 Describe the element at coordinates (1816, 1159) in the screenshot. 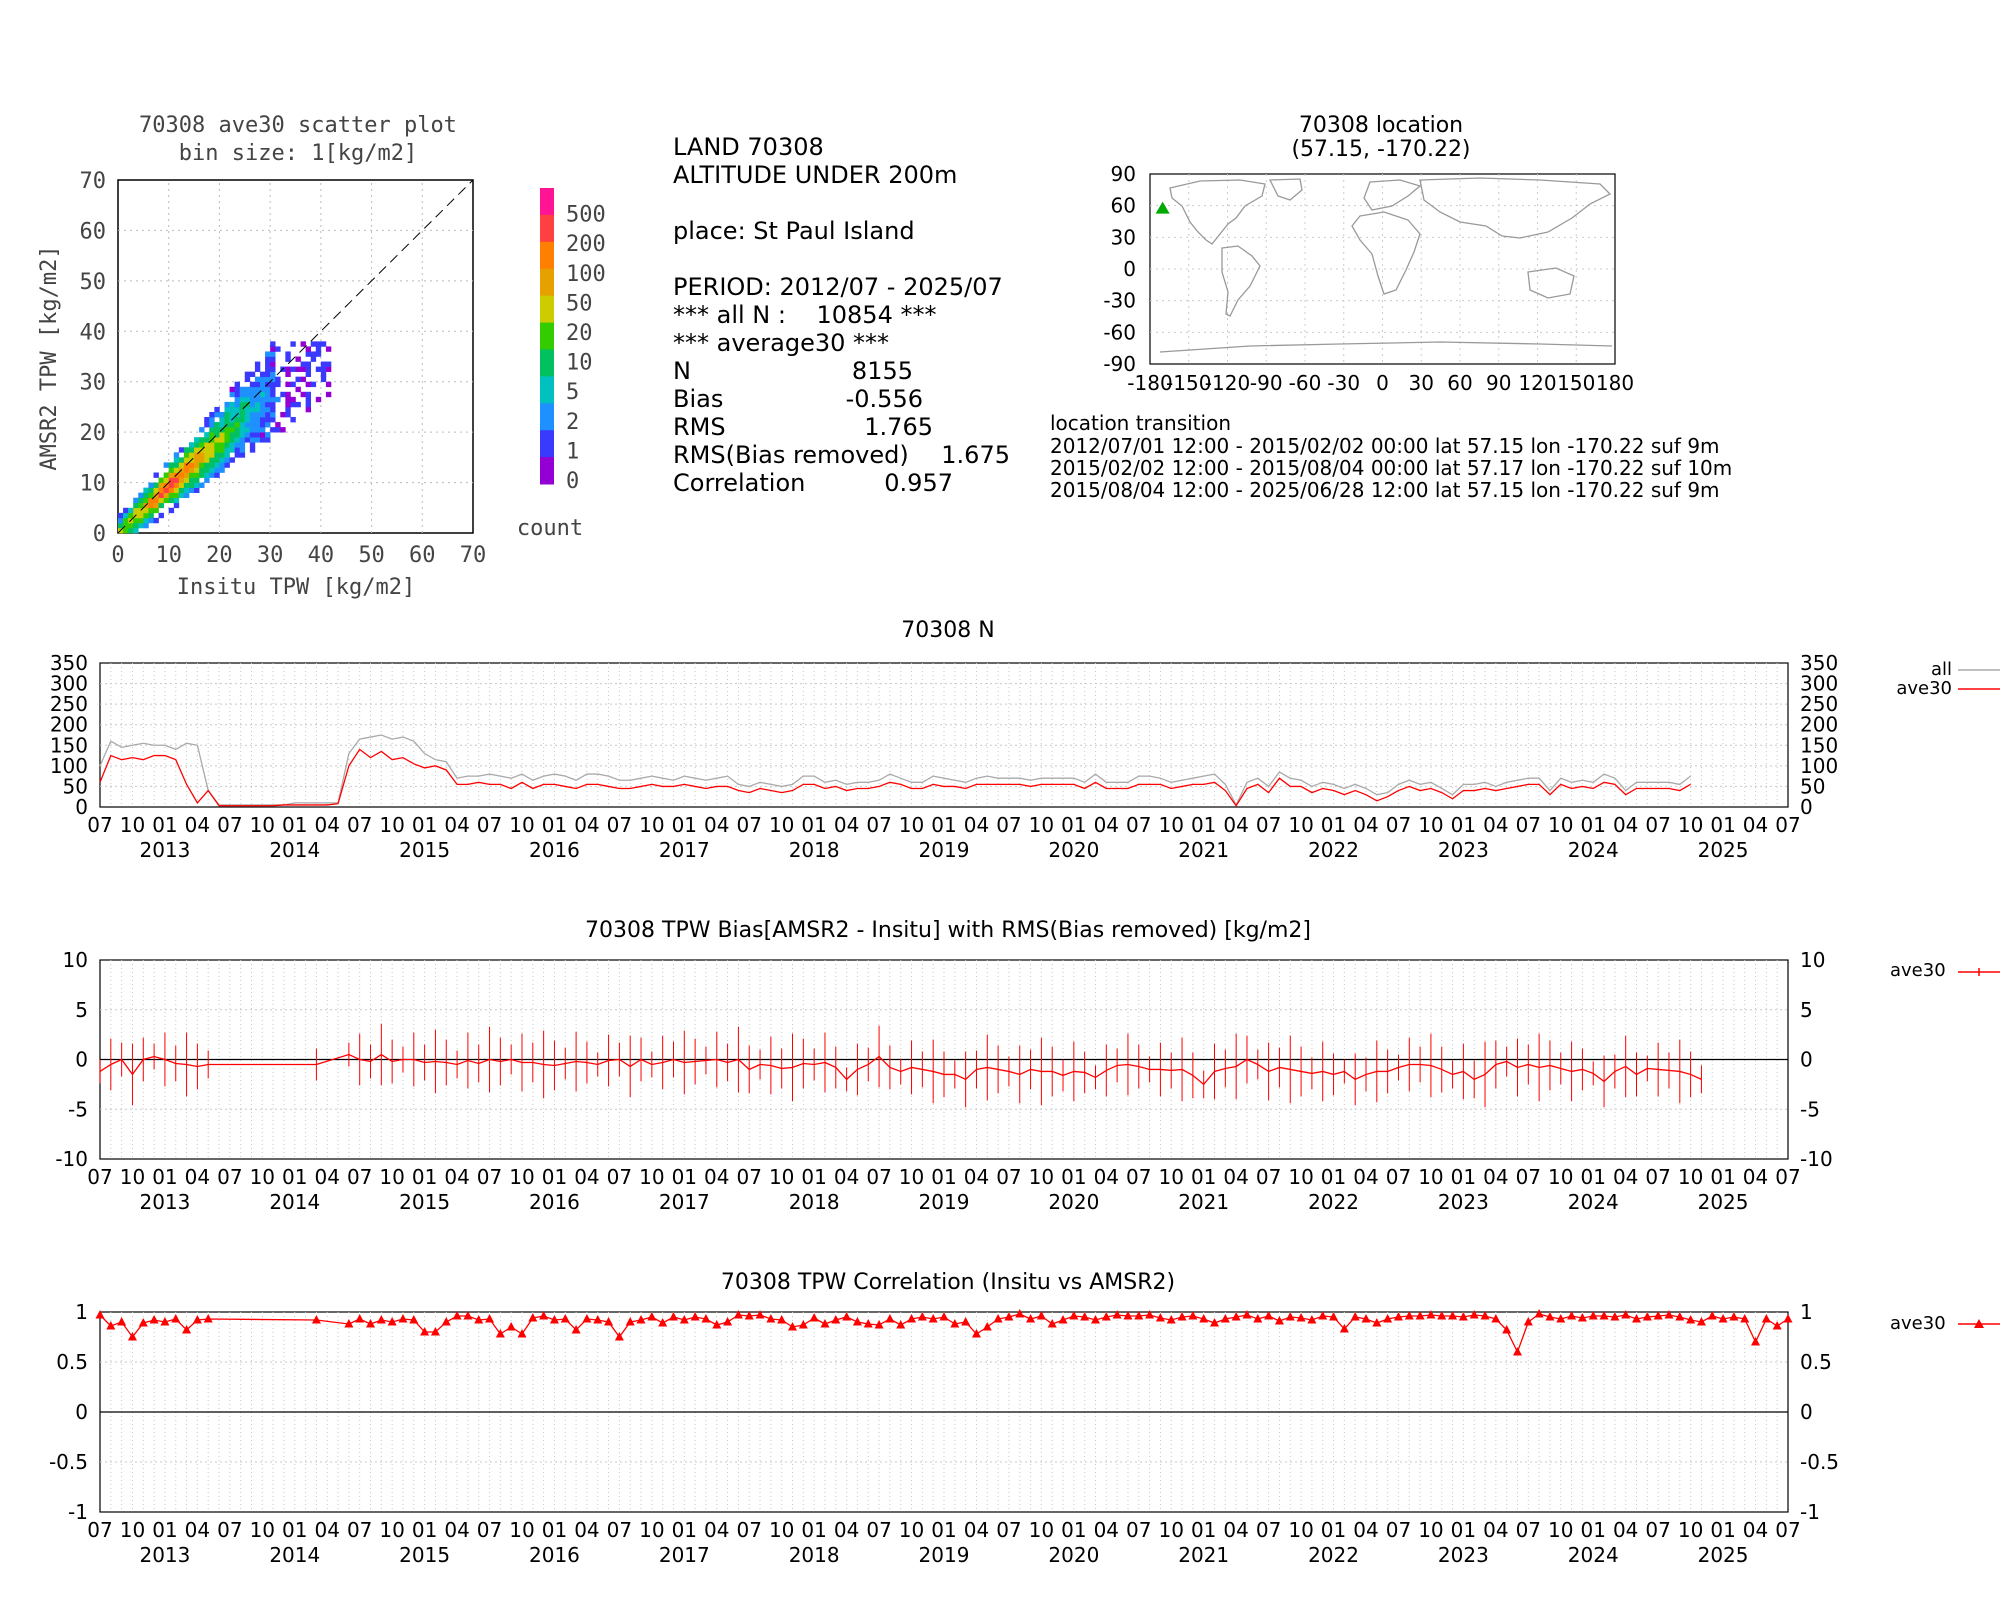

I see `y-tick-label-right: -10` at that location.